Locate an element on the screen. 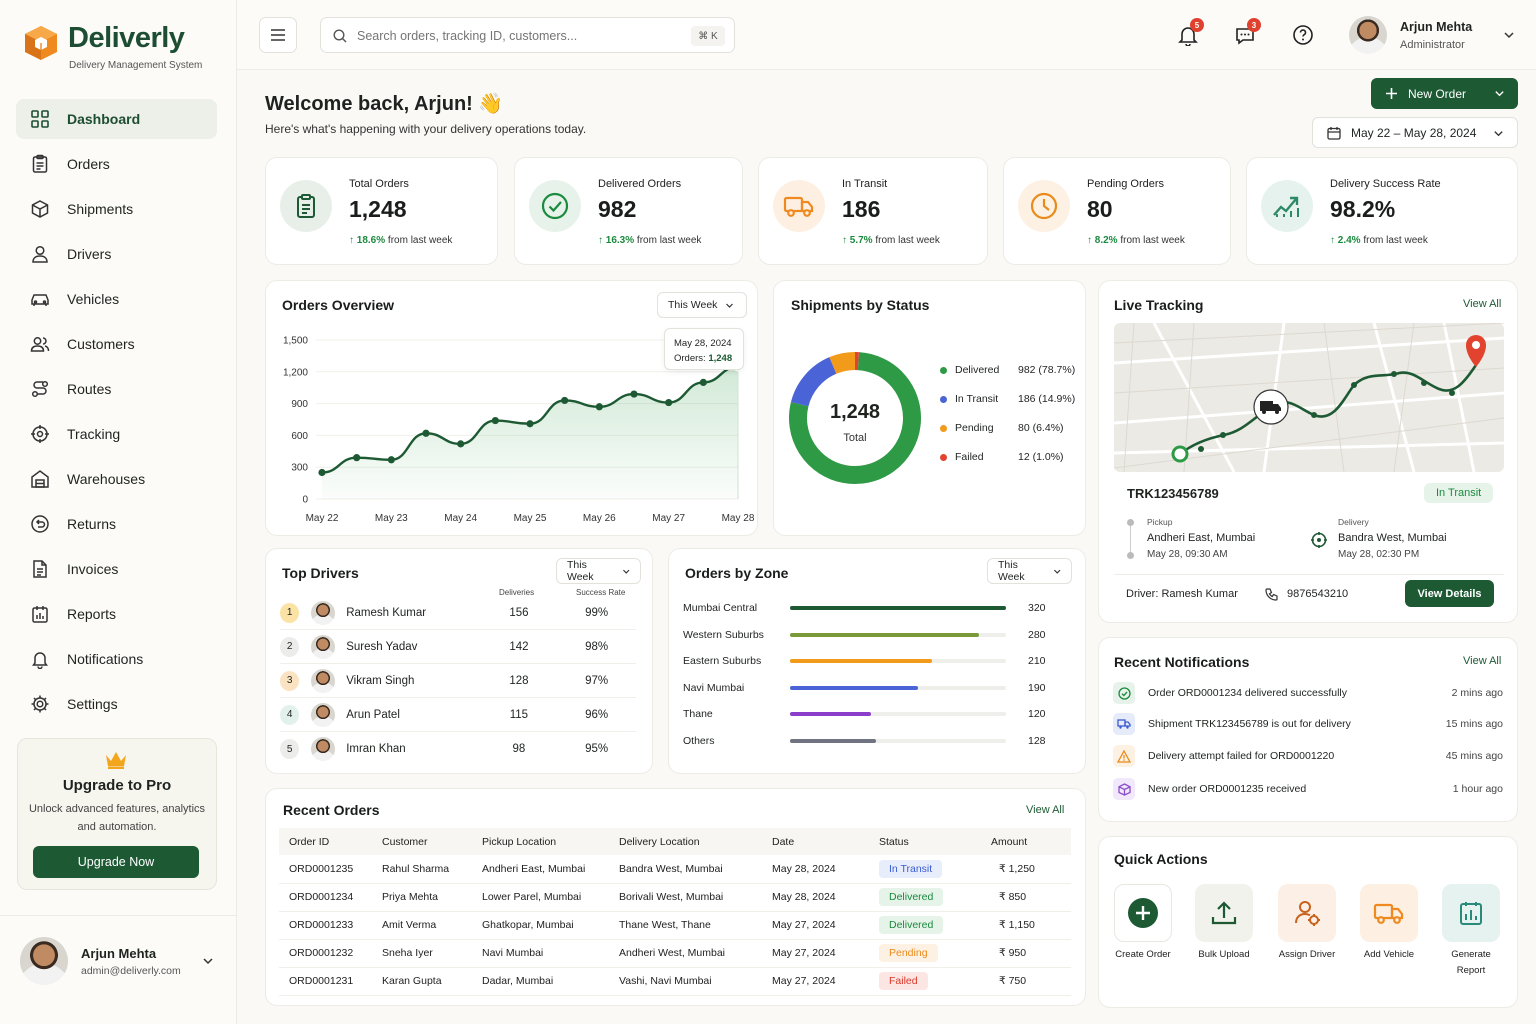 This screenshot has width=1536, height=1024. help-button is located at coordinates (1303, 35).